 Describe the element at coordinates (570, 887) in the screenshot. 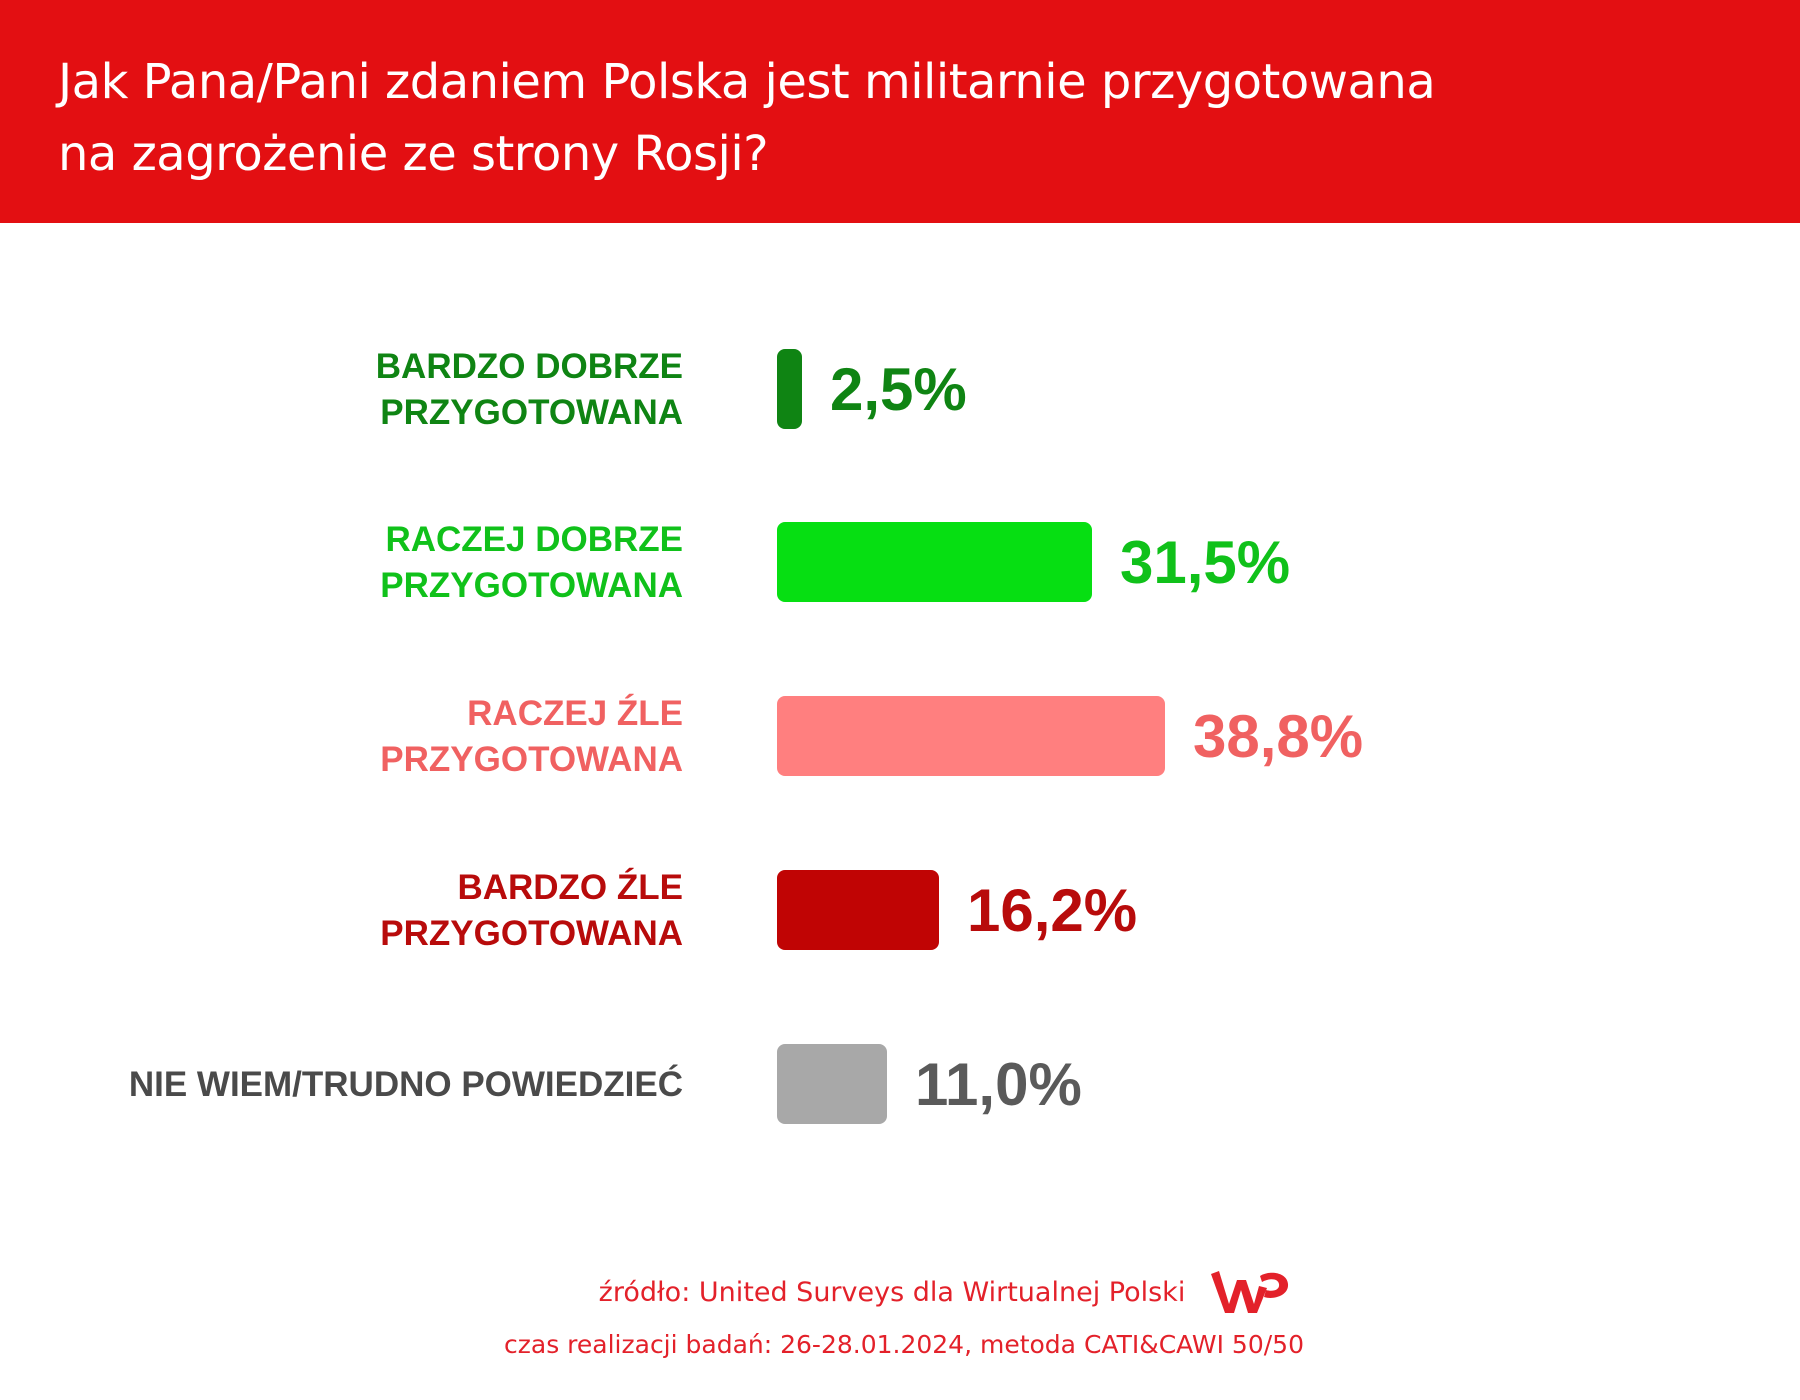

I see `category-label-3-0: BARDZO ŹLE` at that location.